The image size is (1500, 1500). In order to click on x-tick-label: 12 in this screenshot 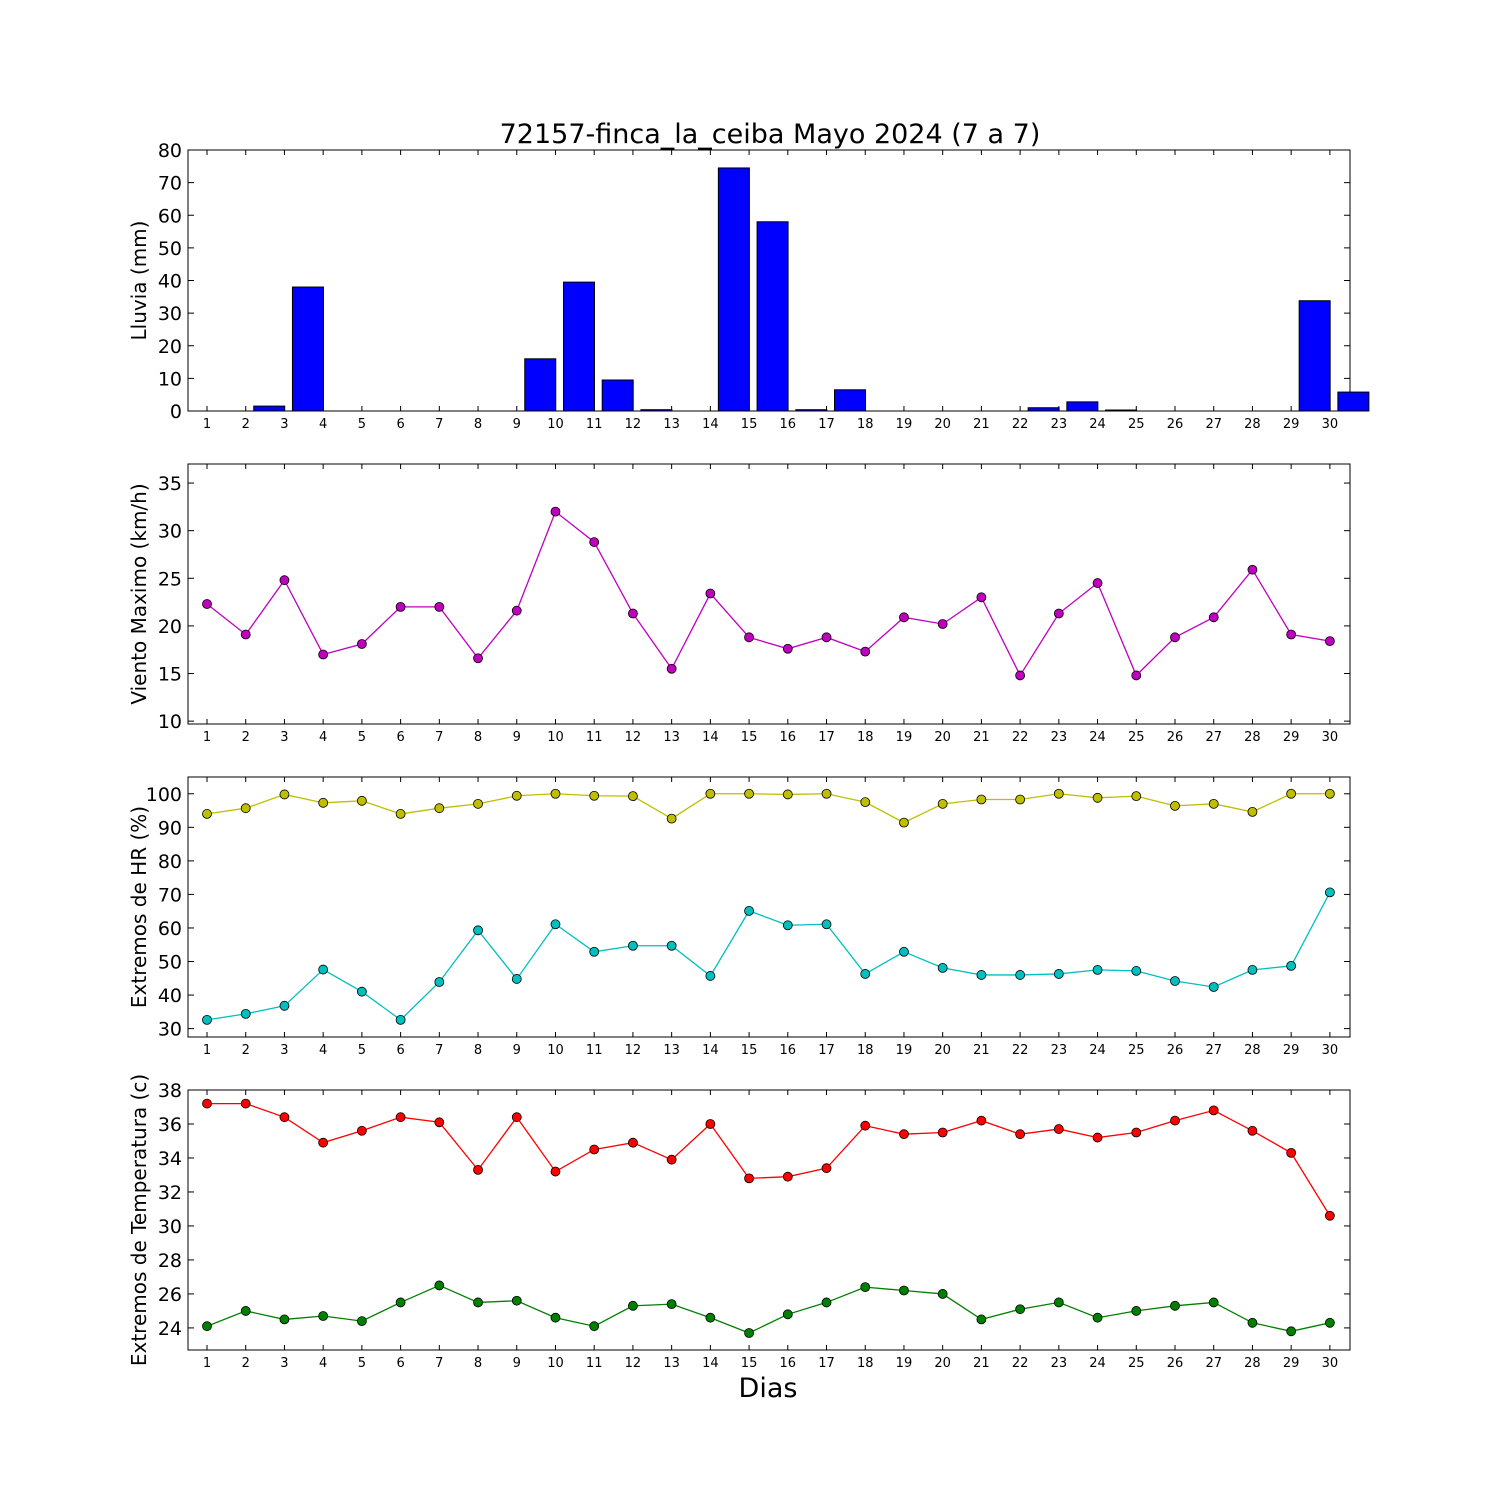, I will do `click(633, 1050)`.